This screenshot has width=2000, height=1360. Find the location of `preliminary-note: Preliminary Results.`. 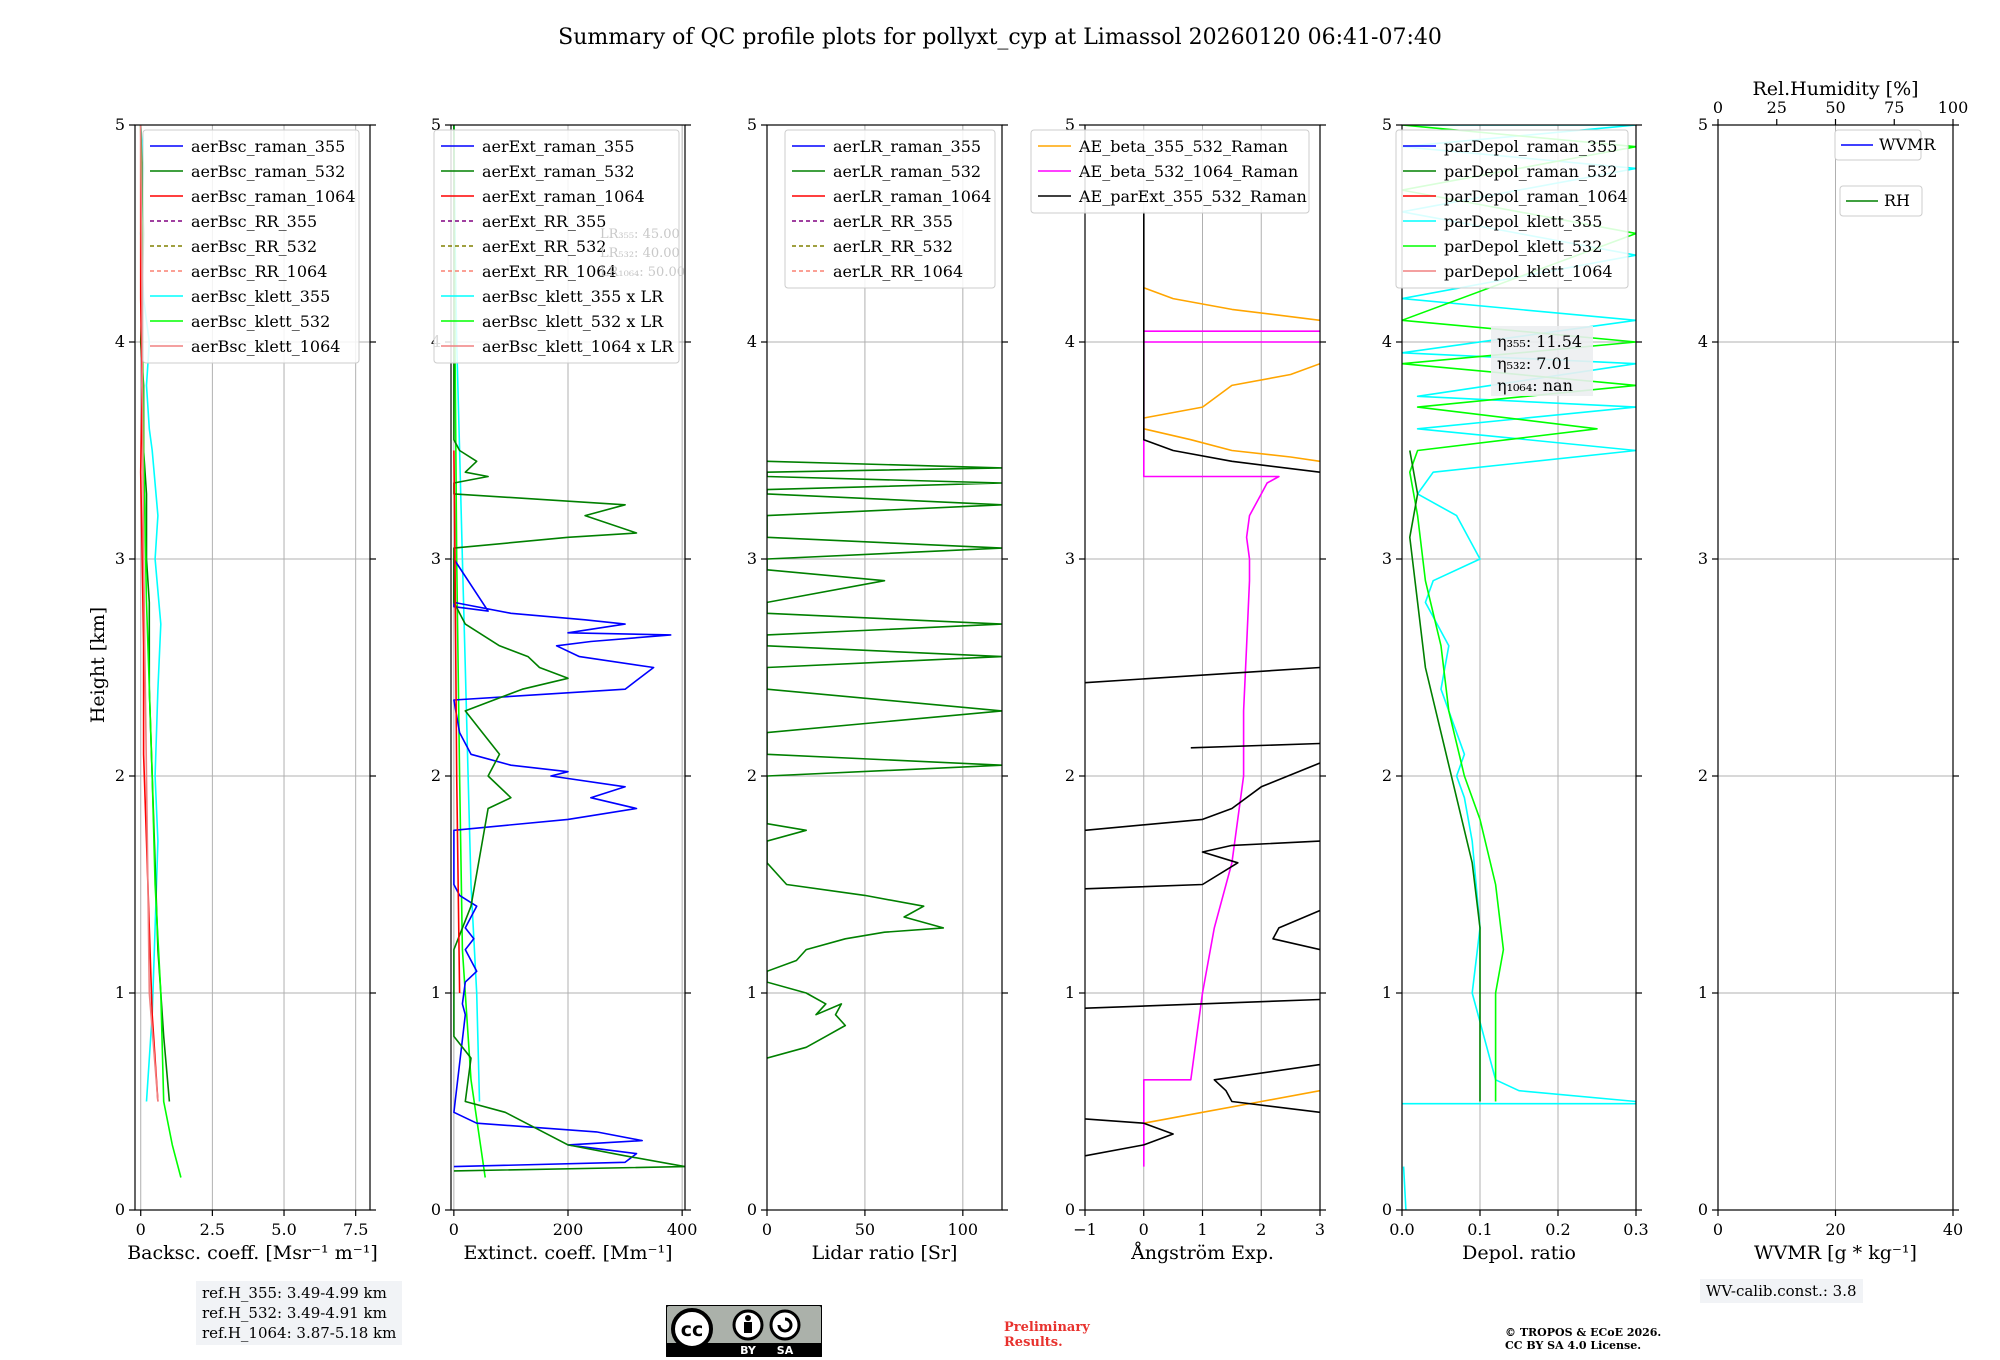

preliminary-note: Preliminary Results. is located at coordinates (1047, 1335).